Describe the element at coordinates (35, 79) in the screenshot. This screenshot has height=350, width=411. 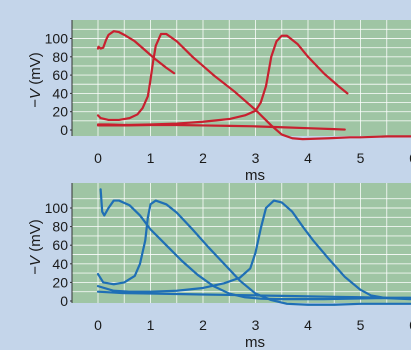
I see `top-y-axis-label: −V (mV)` at that location.